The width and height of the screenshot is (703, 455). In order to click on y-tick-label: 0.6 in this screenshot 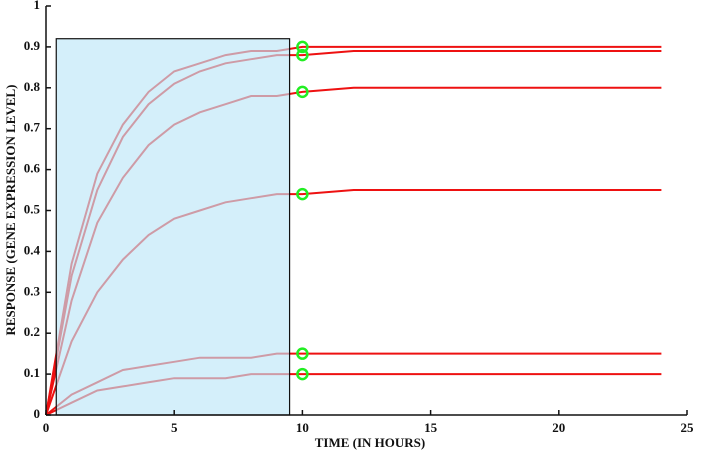, I will do `click(32, 168)`.